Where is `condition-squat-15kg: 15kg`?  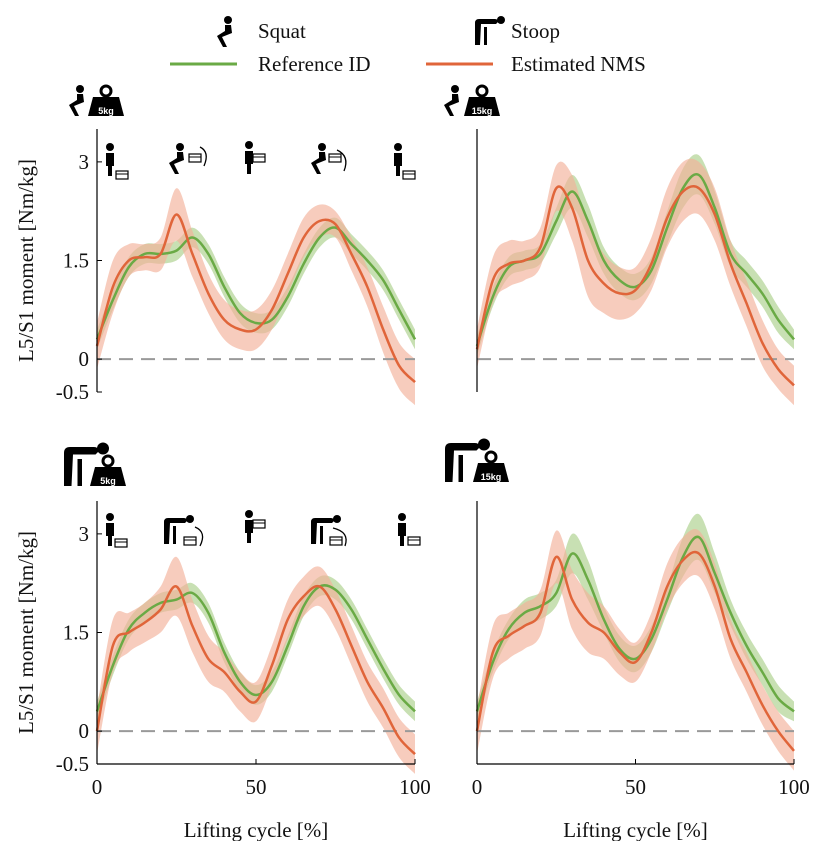
condition-squat-15kg: 15kg is located at coordinates (473, 101).